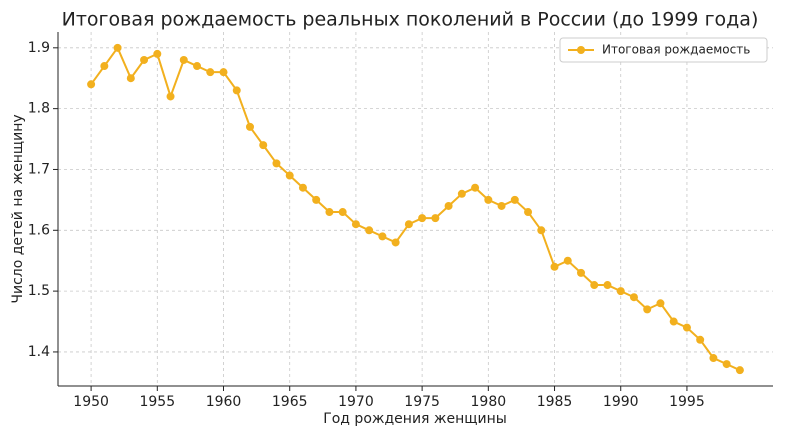 The width and height of the screenshot is (800, 436). I want to click on x-tick-label: 1995, so click(687, 402).